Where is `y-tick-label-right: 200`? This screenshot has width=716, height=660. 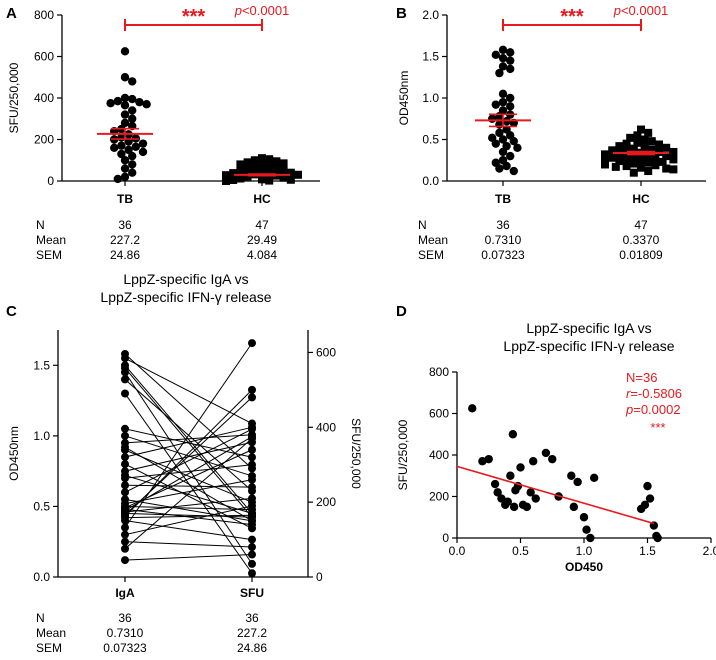 y-tick-label-right: 200 is located at coordinates (326, 502).